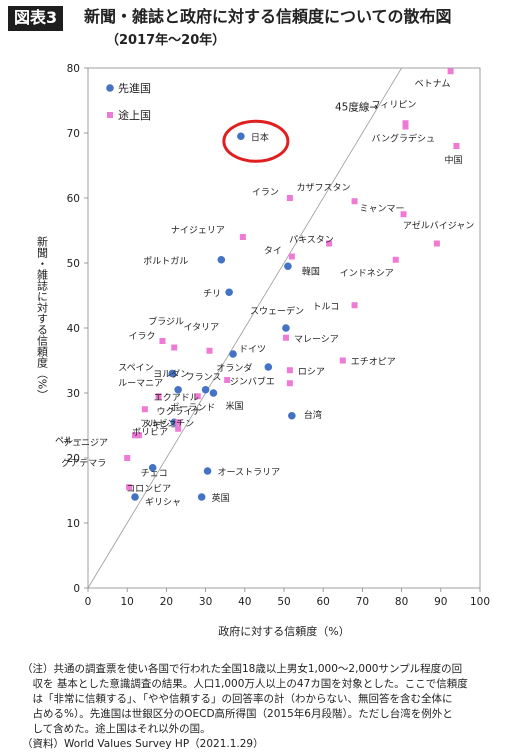 This screenshot has height=752, width=510. I want to click on point-label-エチオピア: エチオピア, so click(373, 362).